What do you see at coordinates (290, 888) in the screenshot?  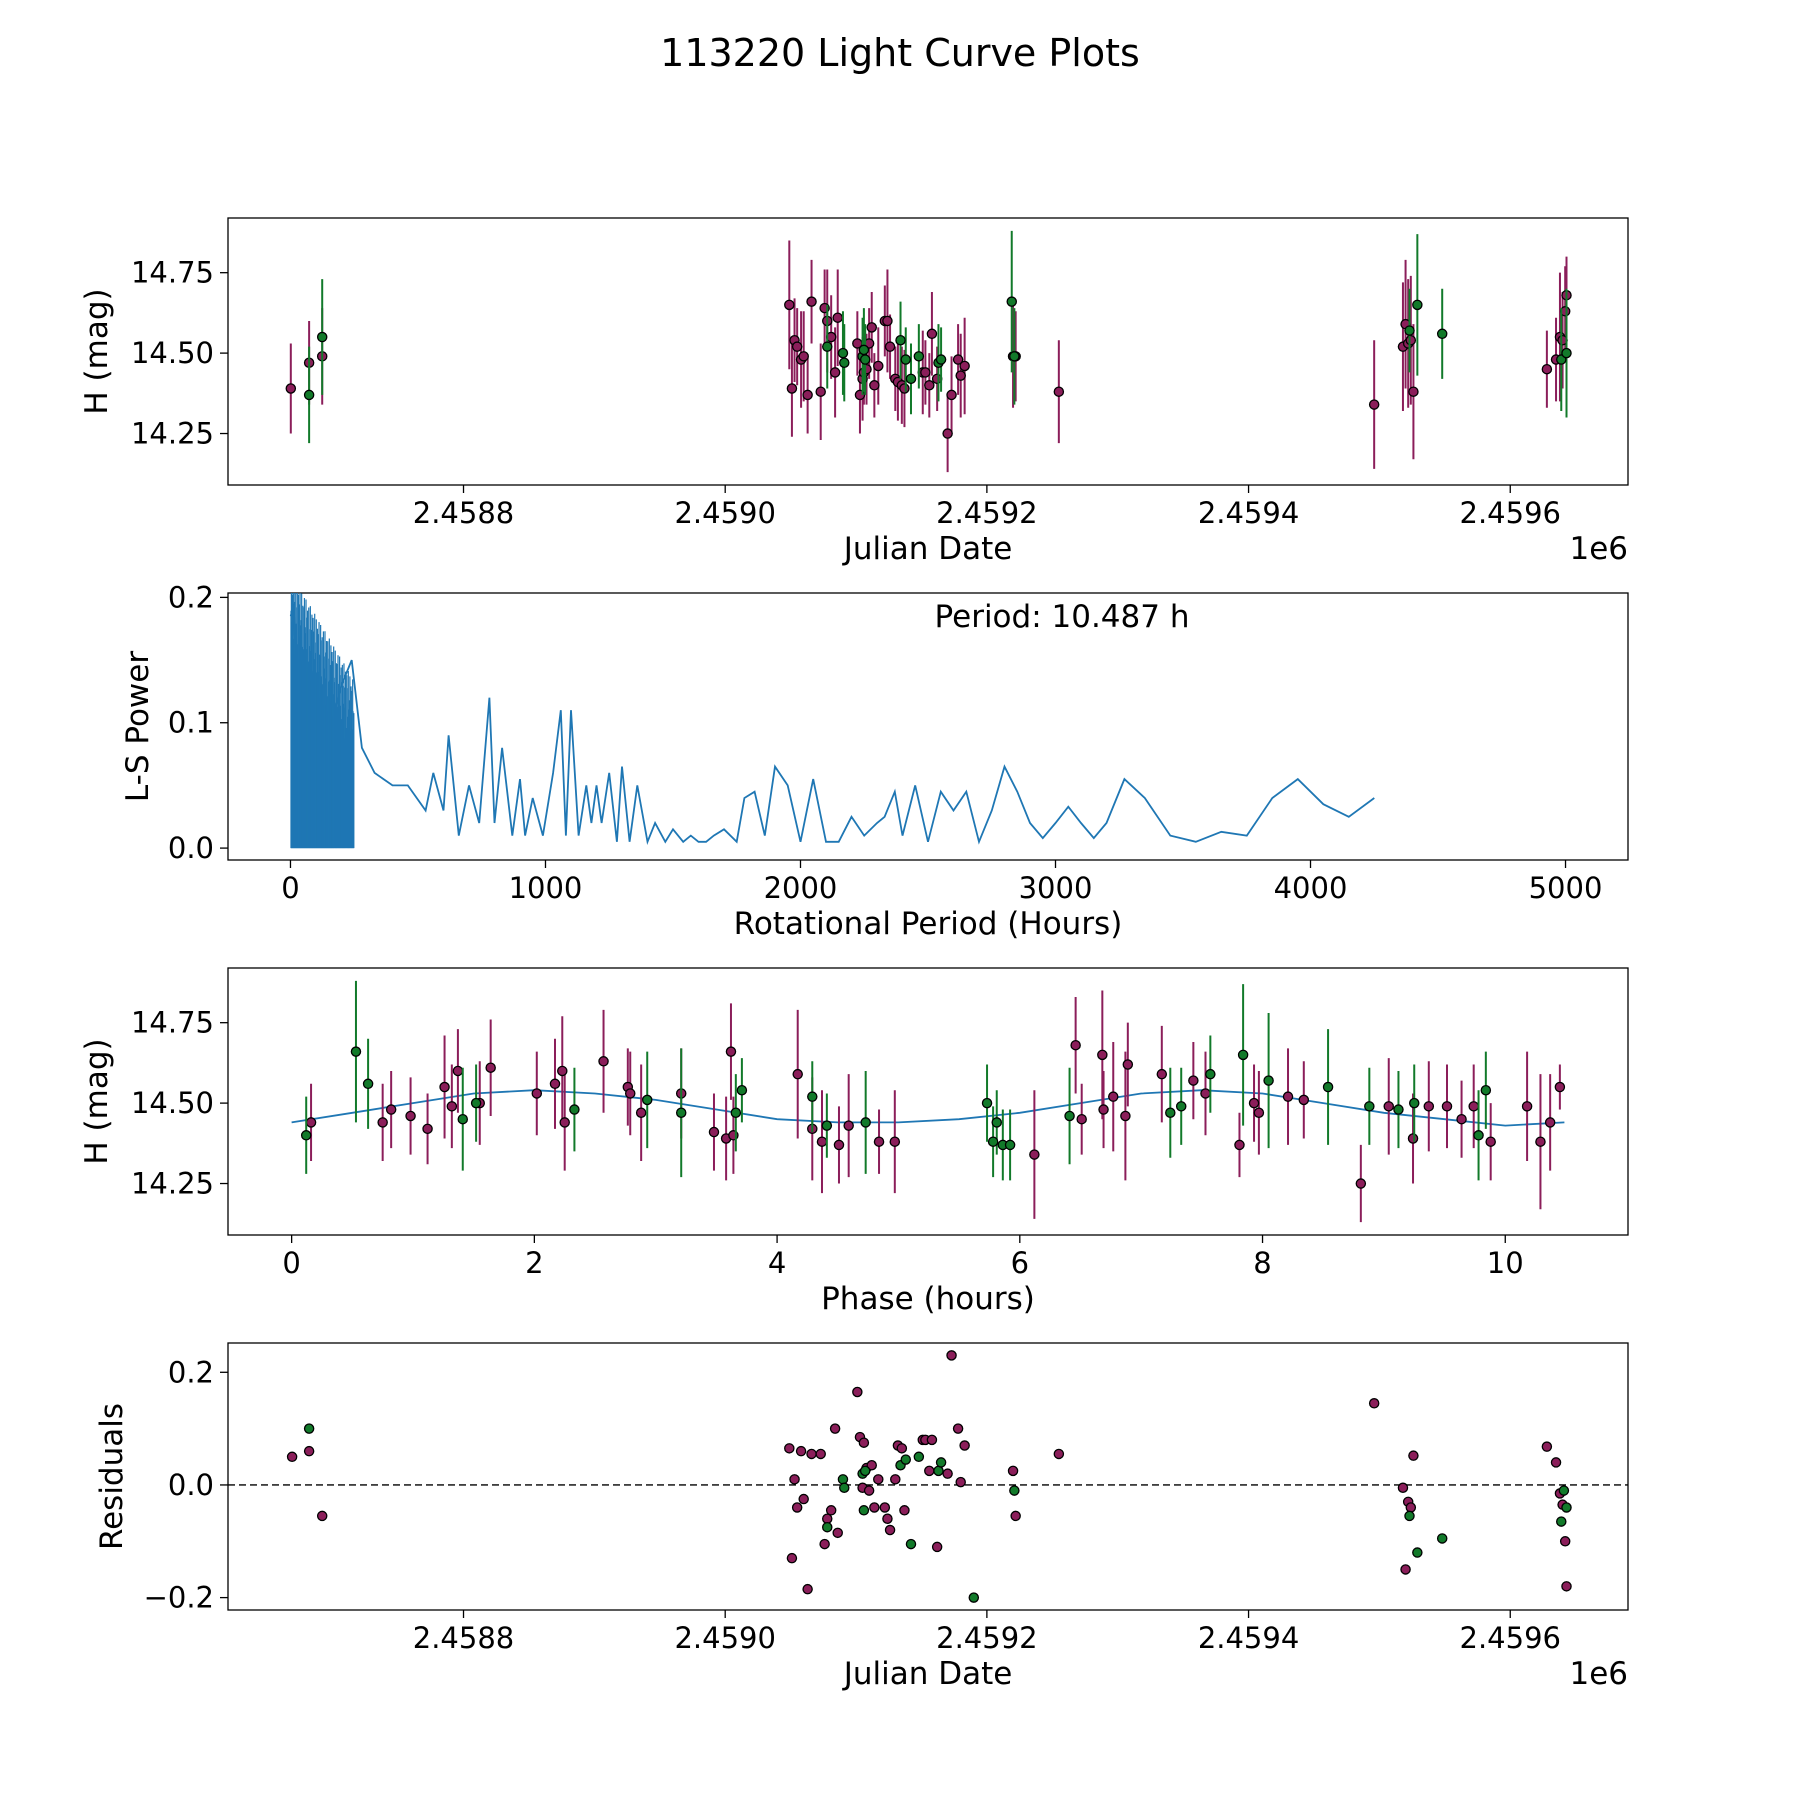 I see `x-tick-label: 0` at bounding box center [290, 888].